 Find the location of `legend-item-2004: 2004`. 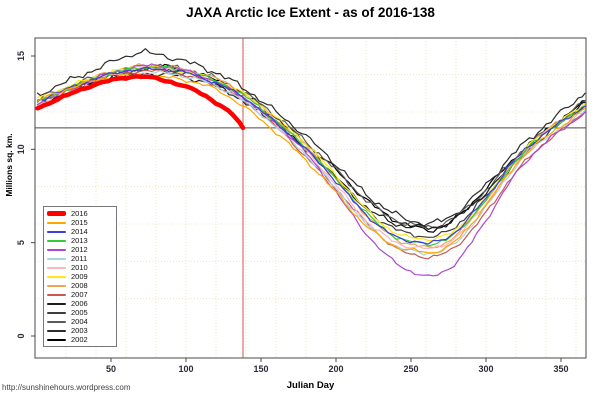

legend-item-2004: 2004 is located at coordinates (80, 321).